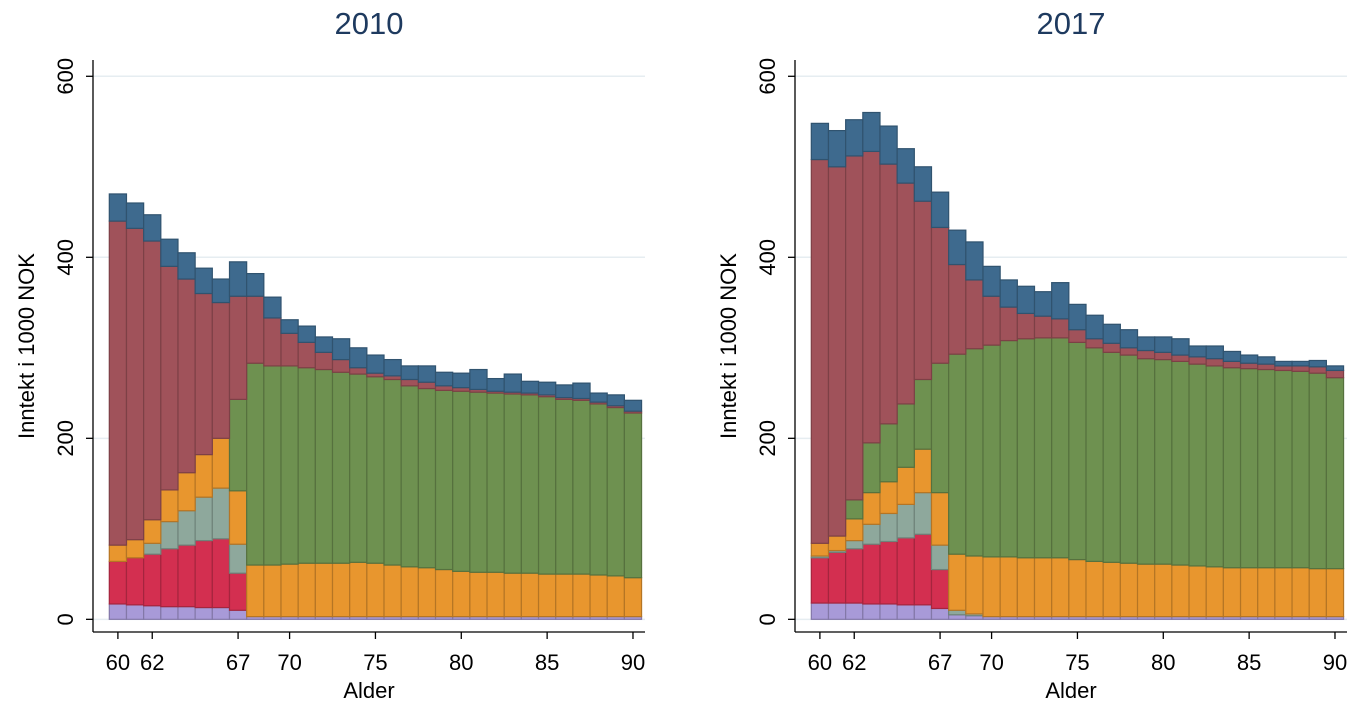  What do you see at coordinates (1249, 662) in the screenshot?
I see `x-tick-label: 85` at bounding box center [1249, 662].